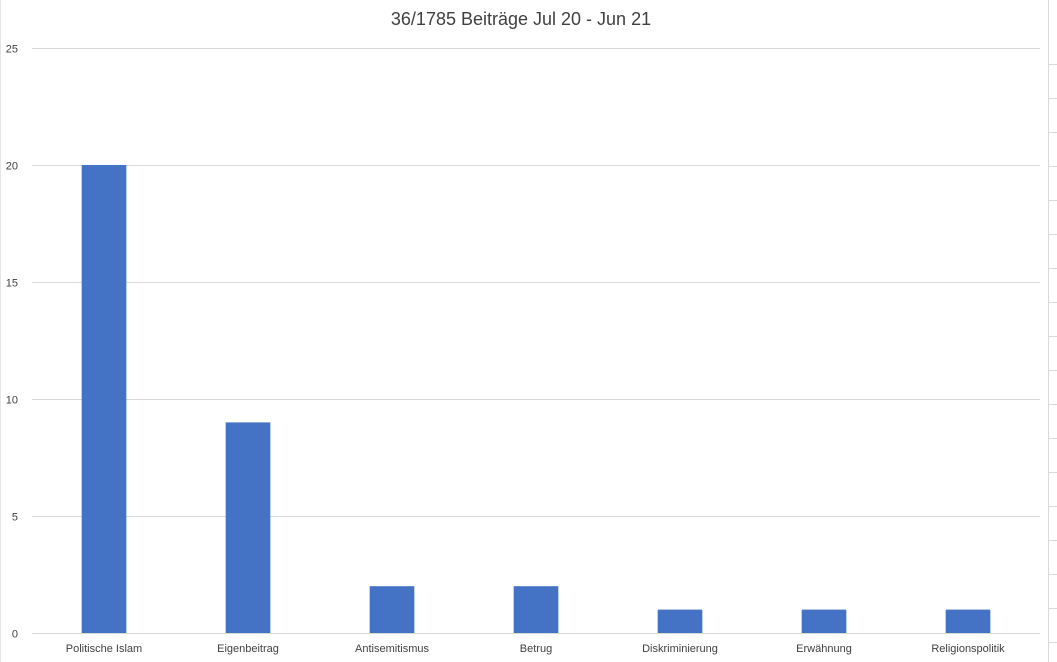 This screenshot has height=662, width=1057. Describe the element at coordinates (824, 649) in the screenshot. I see `x-tick-label: Erwähnung` at that location.